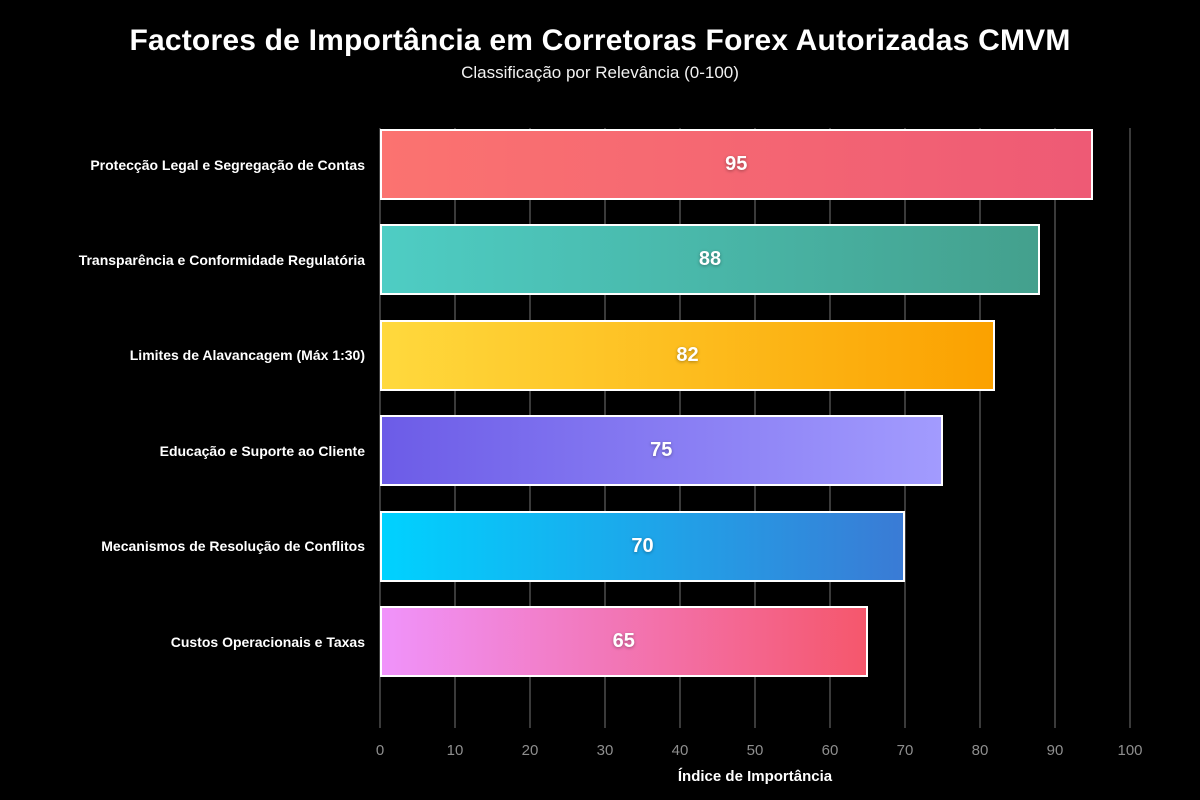  I want to click on category-label-5: Mecanismos de Resolução de Conflitos, so click(233, 546).